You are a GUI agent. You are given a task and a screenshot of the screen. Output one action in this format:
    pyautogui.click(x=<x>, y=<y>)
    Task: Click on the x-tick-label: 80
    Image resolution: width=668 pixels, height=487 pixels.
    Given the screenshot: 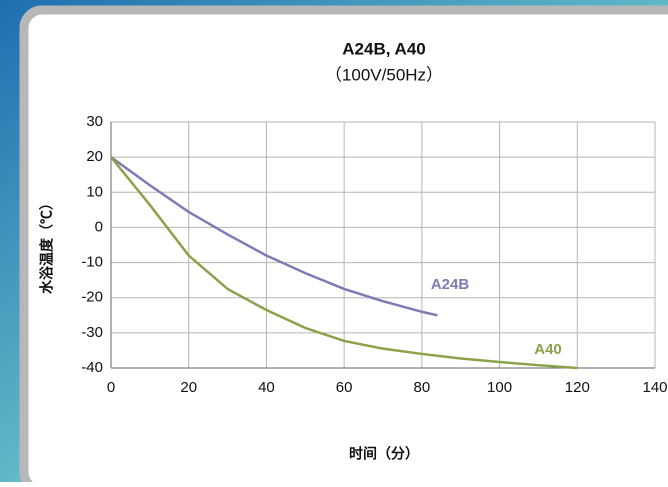 What is the action you would take?
    pyautogui.click(x=422, y=387)
    